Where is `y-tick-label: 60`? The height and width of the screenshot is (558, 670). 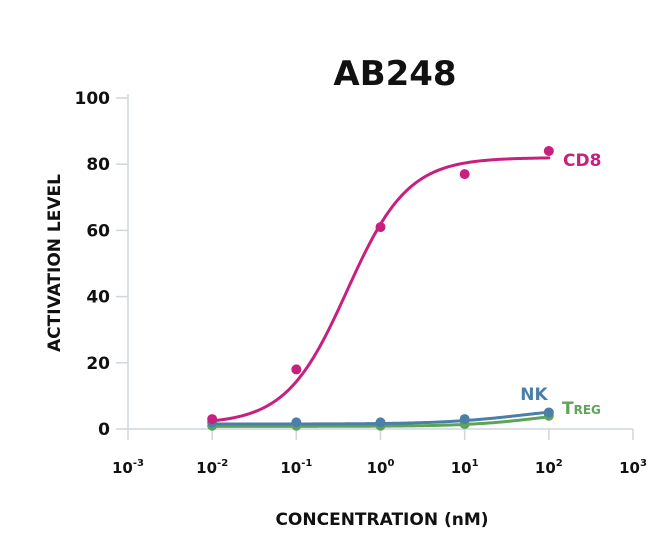 y-tick-label: 60 is located at coordinates (98, 231).